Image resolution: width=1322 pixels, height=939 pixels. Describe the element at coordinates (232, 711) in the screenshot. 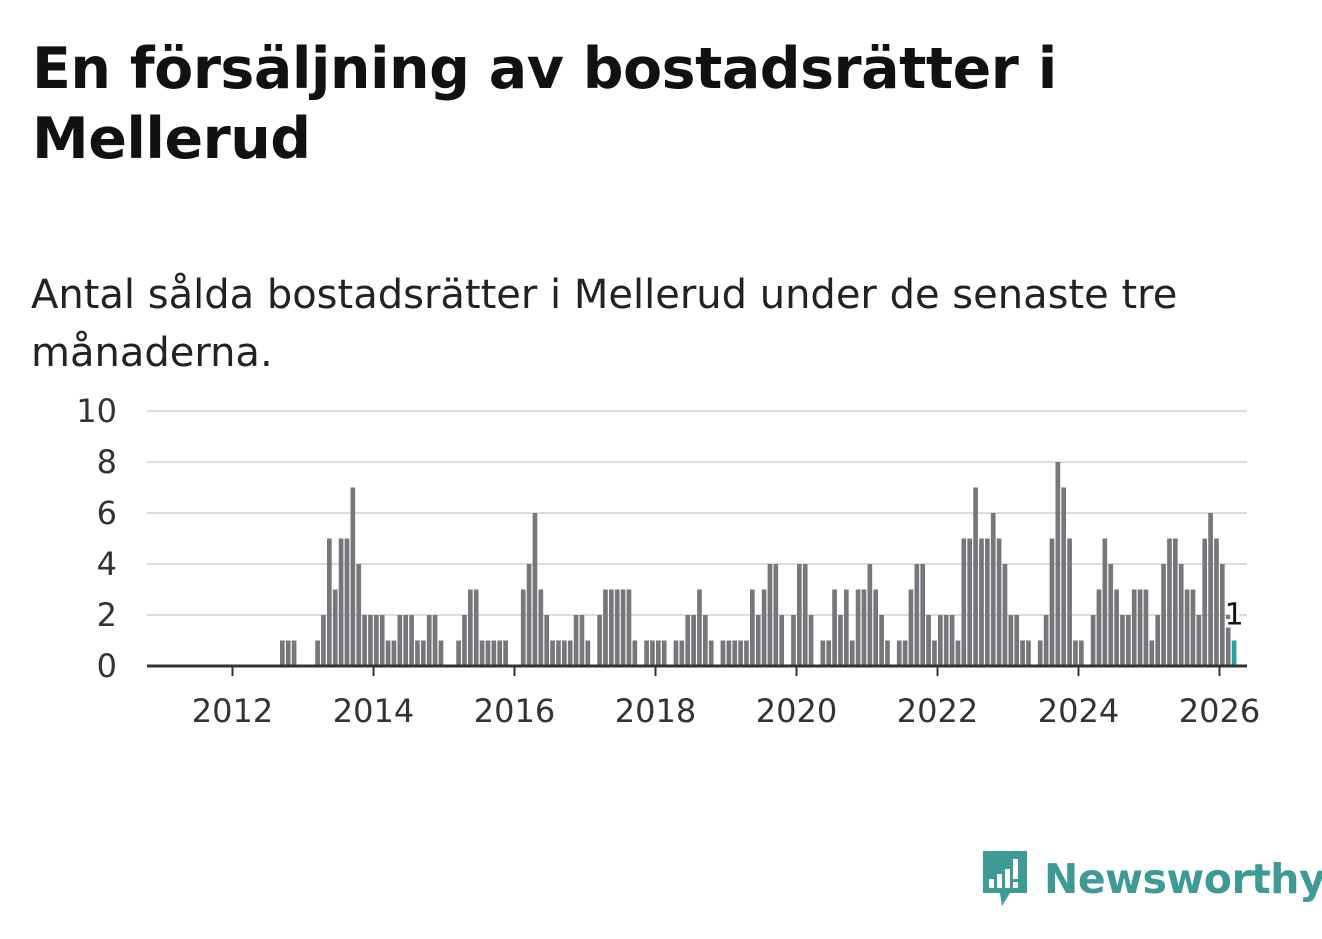

I see `x-tick-label: 2012` at that location.